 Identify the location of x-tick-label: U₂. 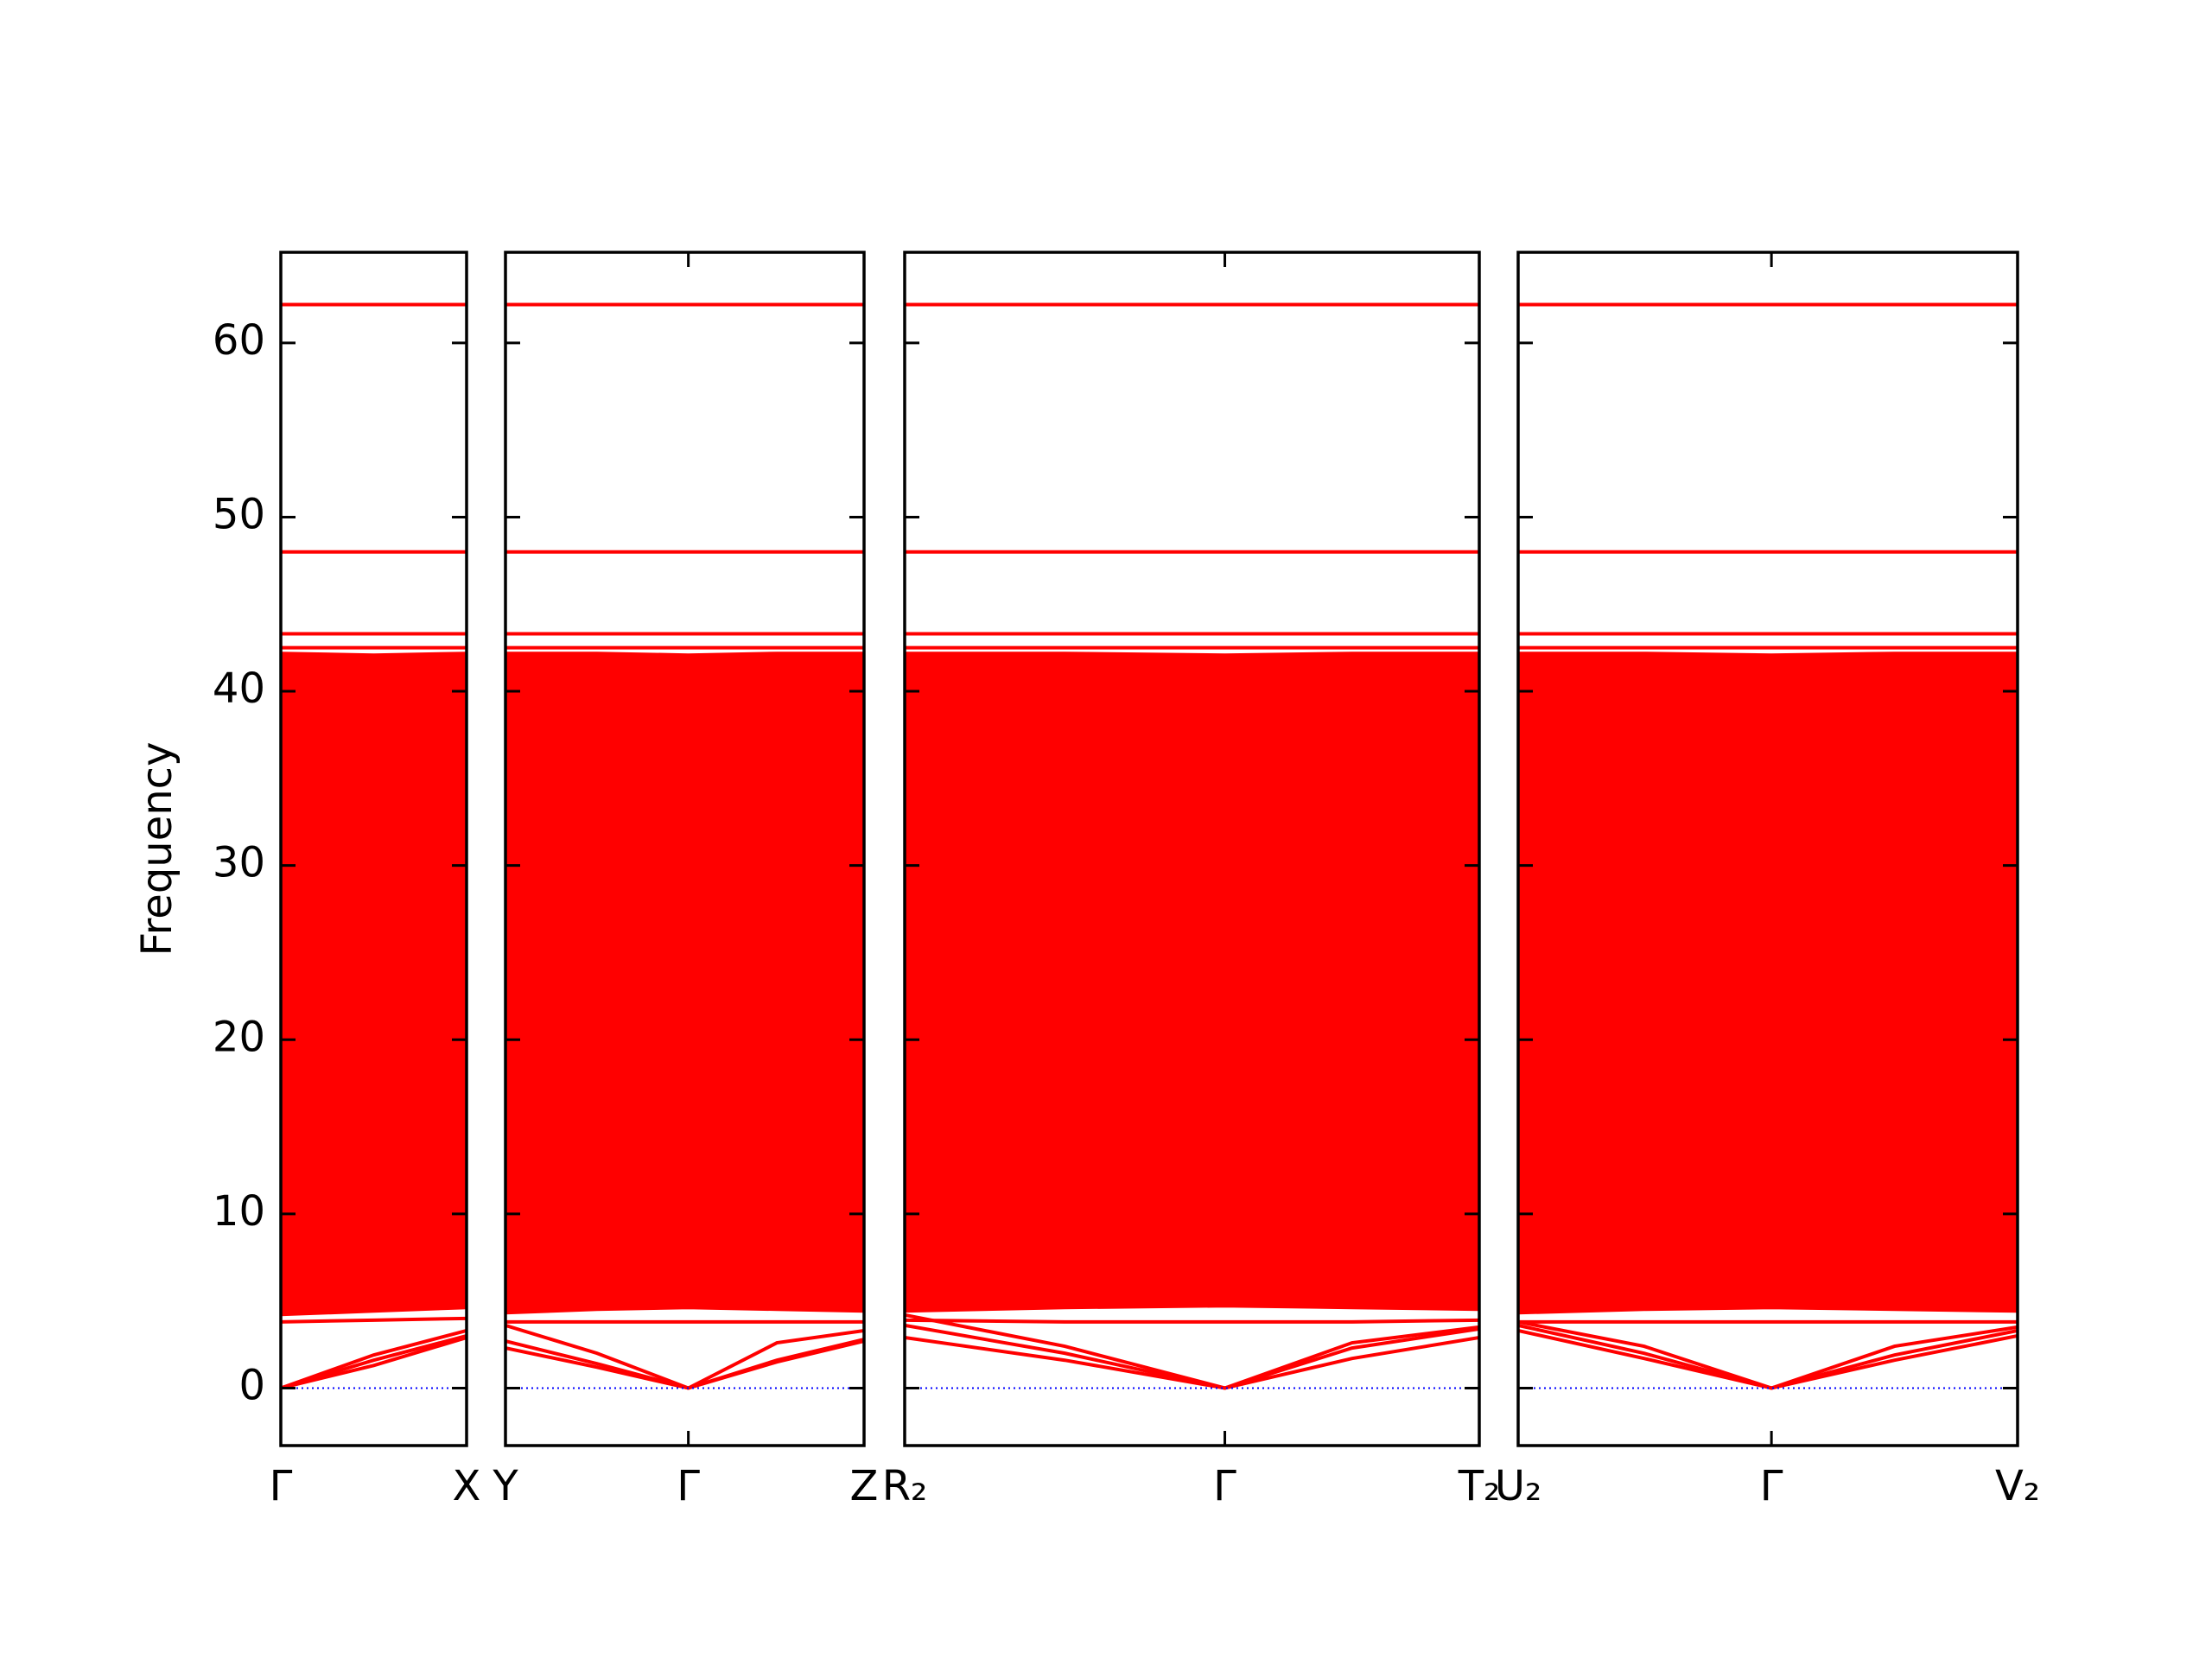
(1518, 1486).